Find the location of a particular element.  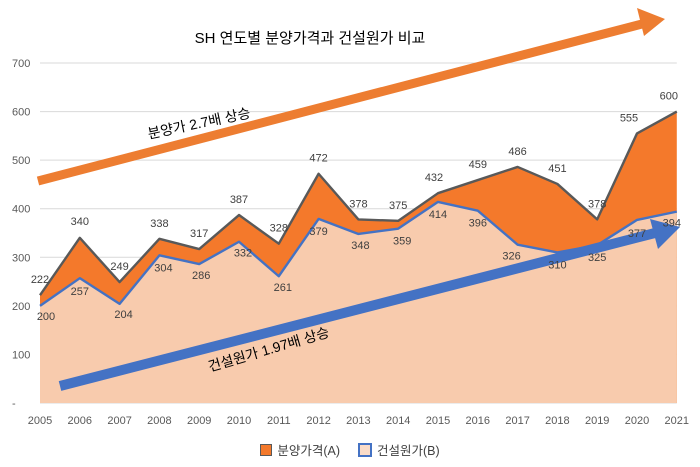

data-label-price: 317 is located at coordinates (199, 234).